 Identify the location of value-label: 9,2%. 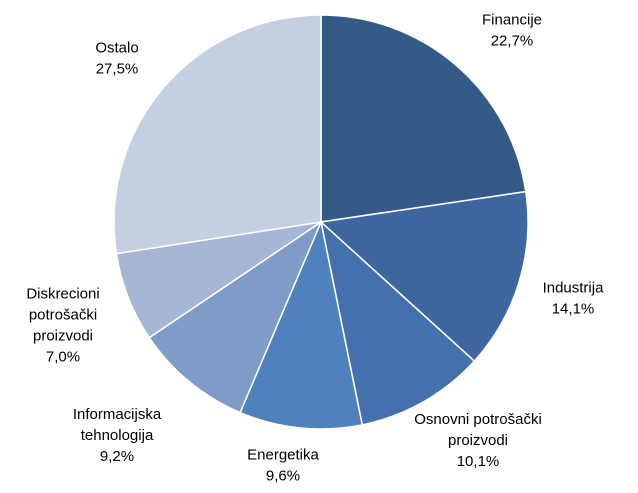
(117, 456).